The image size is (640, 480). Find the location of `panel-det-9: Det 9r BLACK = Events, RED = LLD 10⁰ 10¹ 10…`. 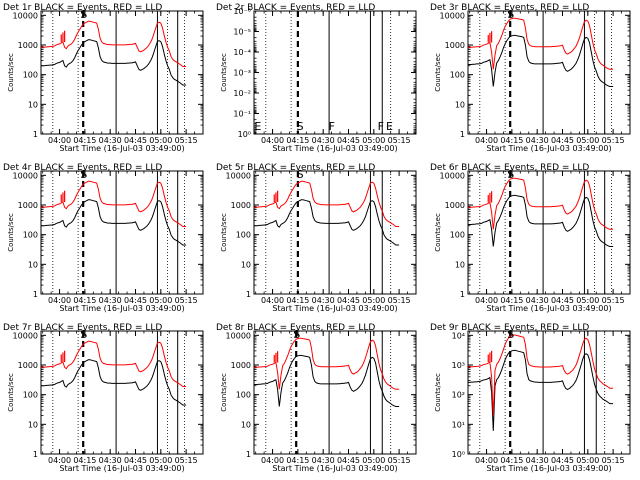

panel-det-9: Det 9r BLACK = Events, RED = LLD 10⁰ 10¹ 10… is located at coordinates (530, 398).